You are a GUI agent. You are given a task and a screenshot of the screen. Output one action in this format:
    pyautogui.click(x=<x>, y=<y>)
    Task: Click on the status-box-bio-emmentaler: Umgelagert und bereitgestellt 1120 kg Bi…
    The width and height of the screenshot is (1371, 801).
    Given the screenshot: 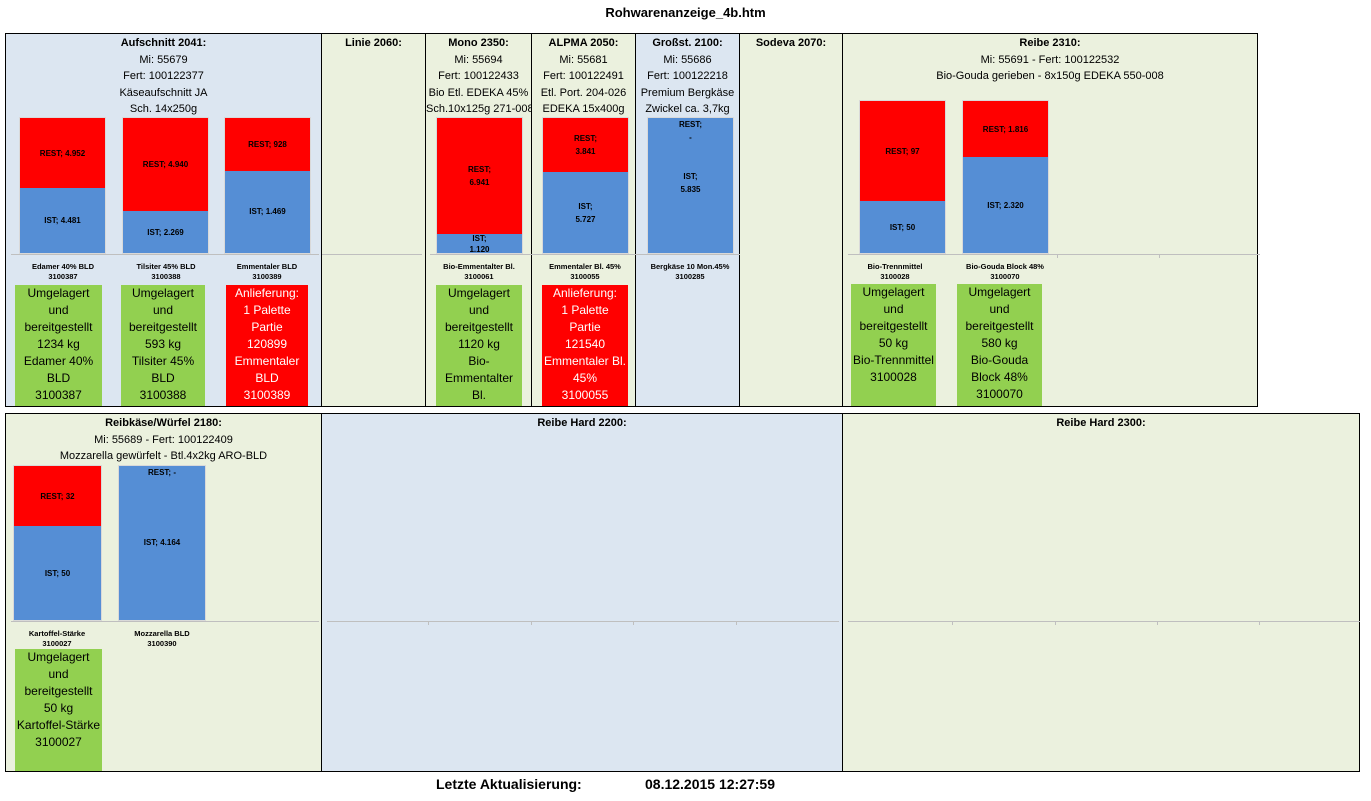 What is the action you would take?
    pyautogui.click(x=479, y=345)
    